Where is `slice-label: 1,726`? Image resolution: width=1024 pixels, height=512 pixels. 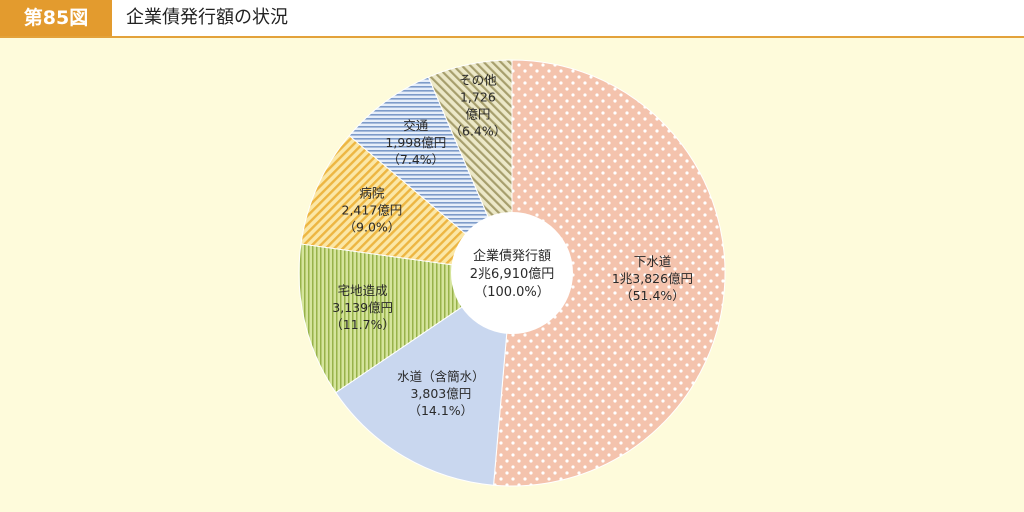
slice-label: 1,726 is located at coordinates (478, 97).